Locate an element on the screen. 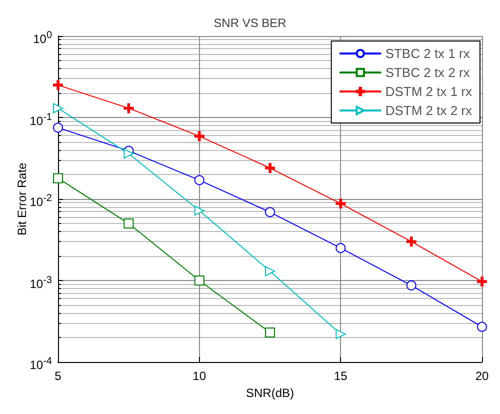 The height and width of the screenshot is (414, 500). x-tick-label: 20 is located at coordinates (482, 376).